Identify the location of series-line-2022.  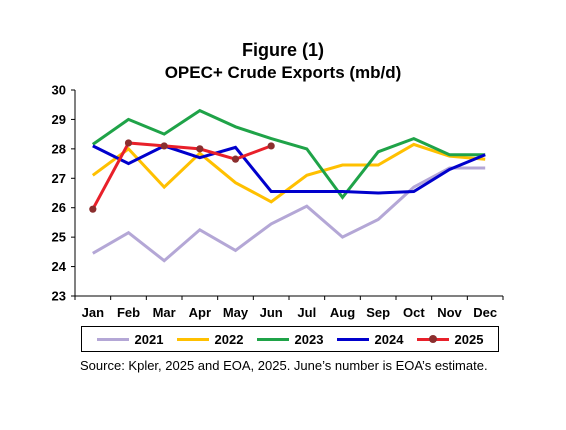
(288, 173).